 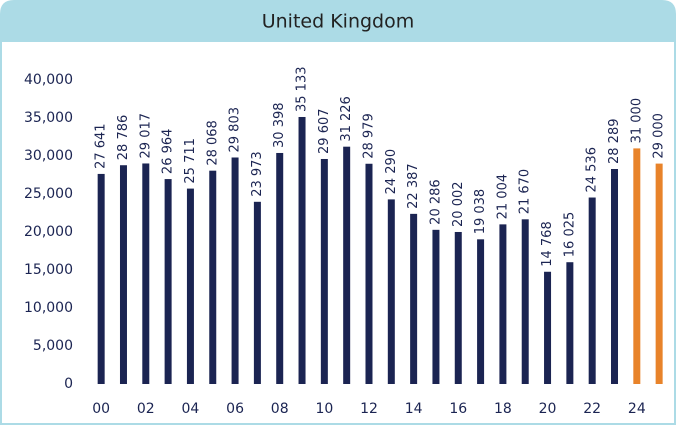 What do you see at coordinates (146, 409) in the screenshot?
I see `x-tick-label: 02` at bounding box center [146, 409].